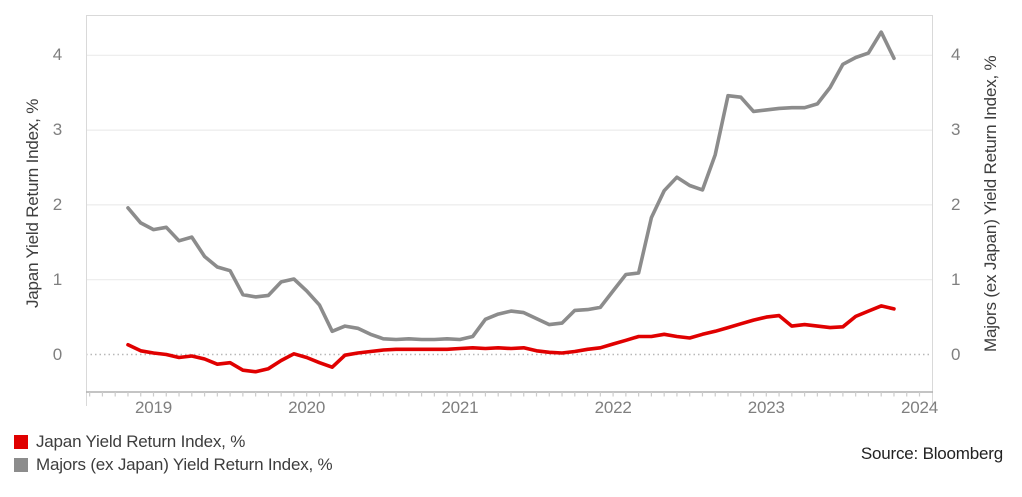 This screenshot has width=1022, height=497. What do you see at coordinates (153, 407) in the screenshot?
I see `x-axis-year-label: 2019` at bounding box center [153, 407].